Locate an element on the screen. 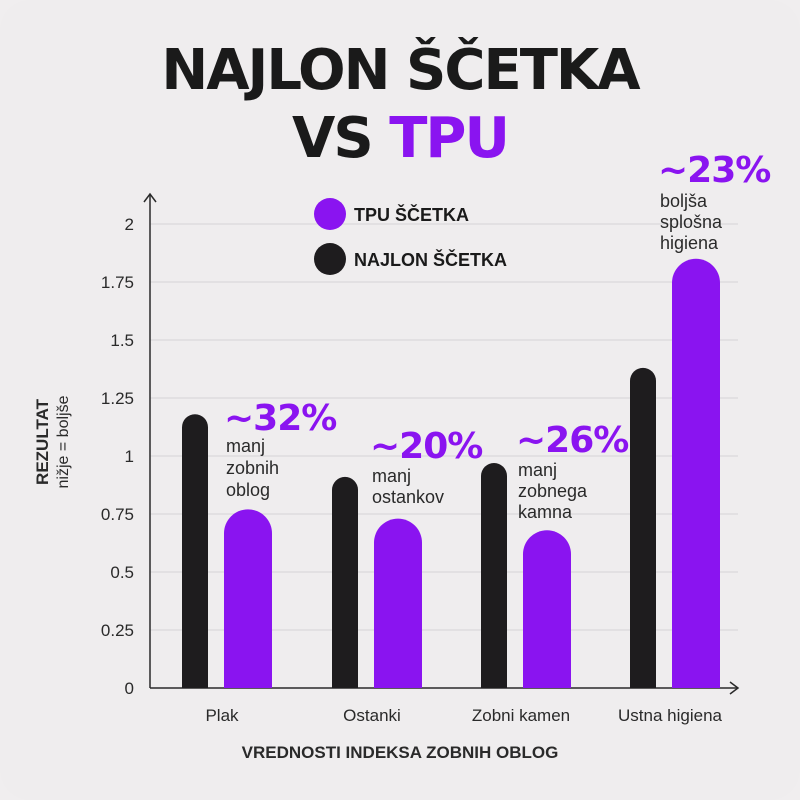  y-tick-label: 1 is located at coordinates (129, 456).